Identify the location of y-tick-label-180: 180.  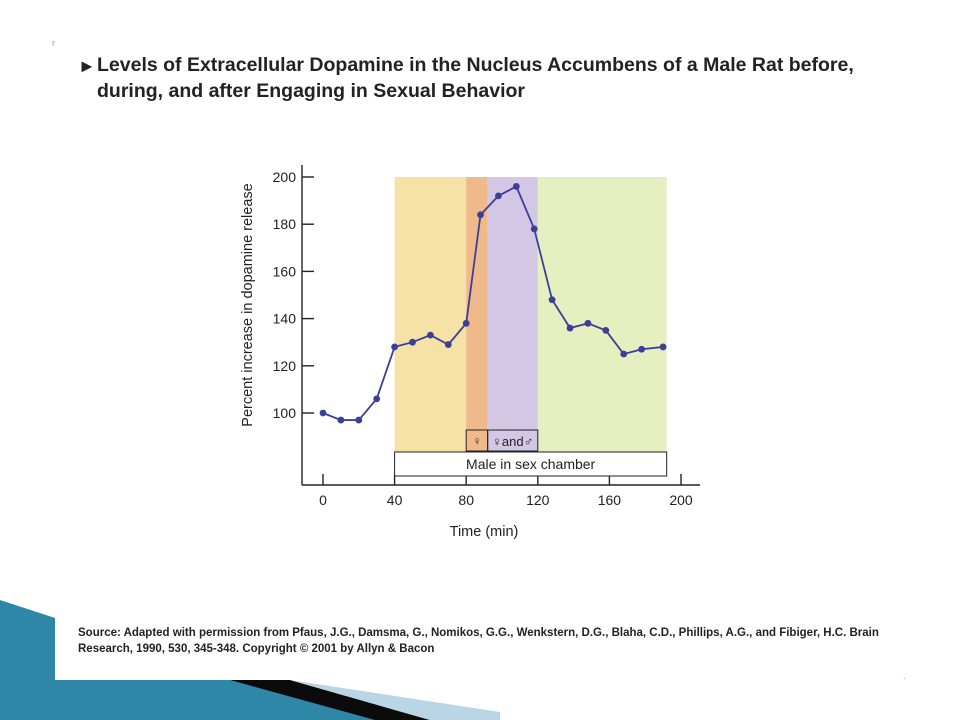
(285, 224).